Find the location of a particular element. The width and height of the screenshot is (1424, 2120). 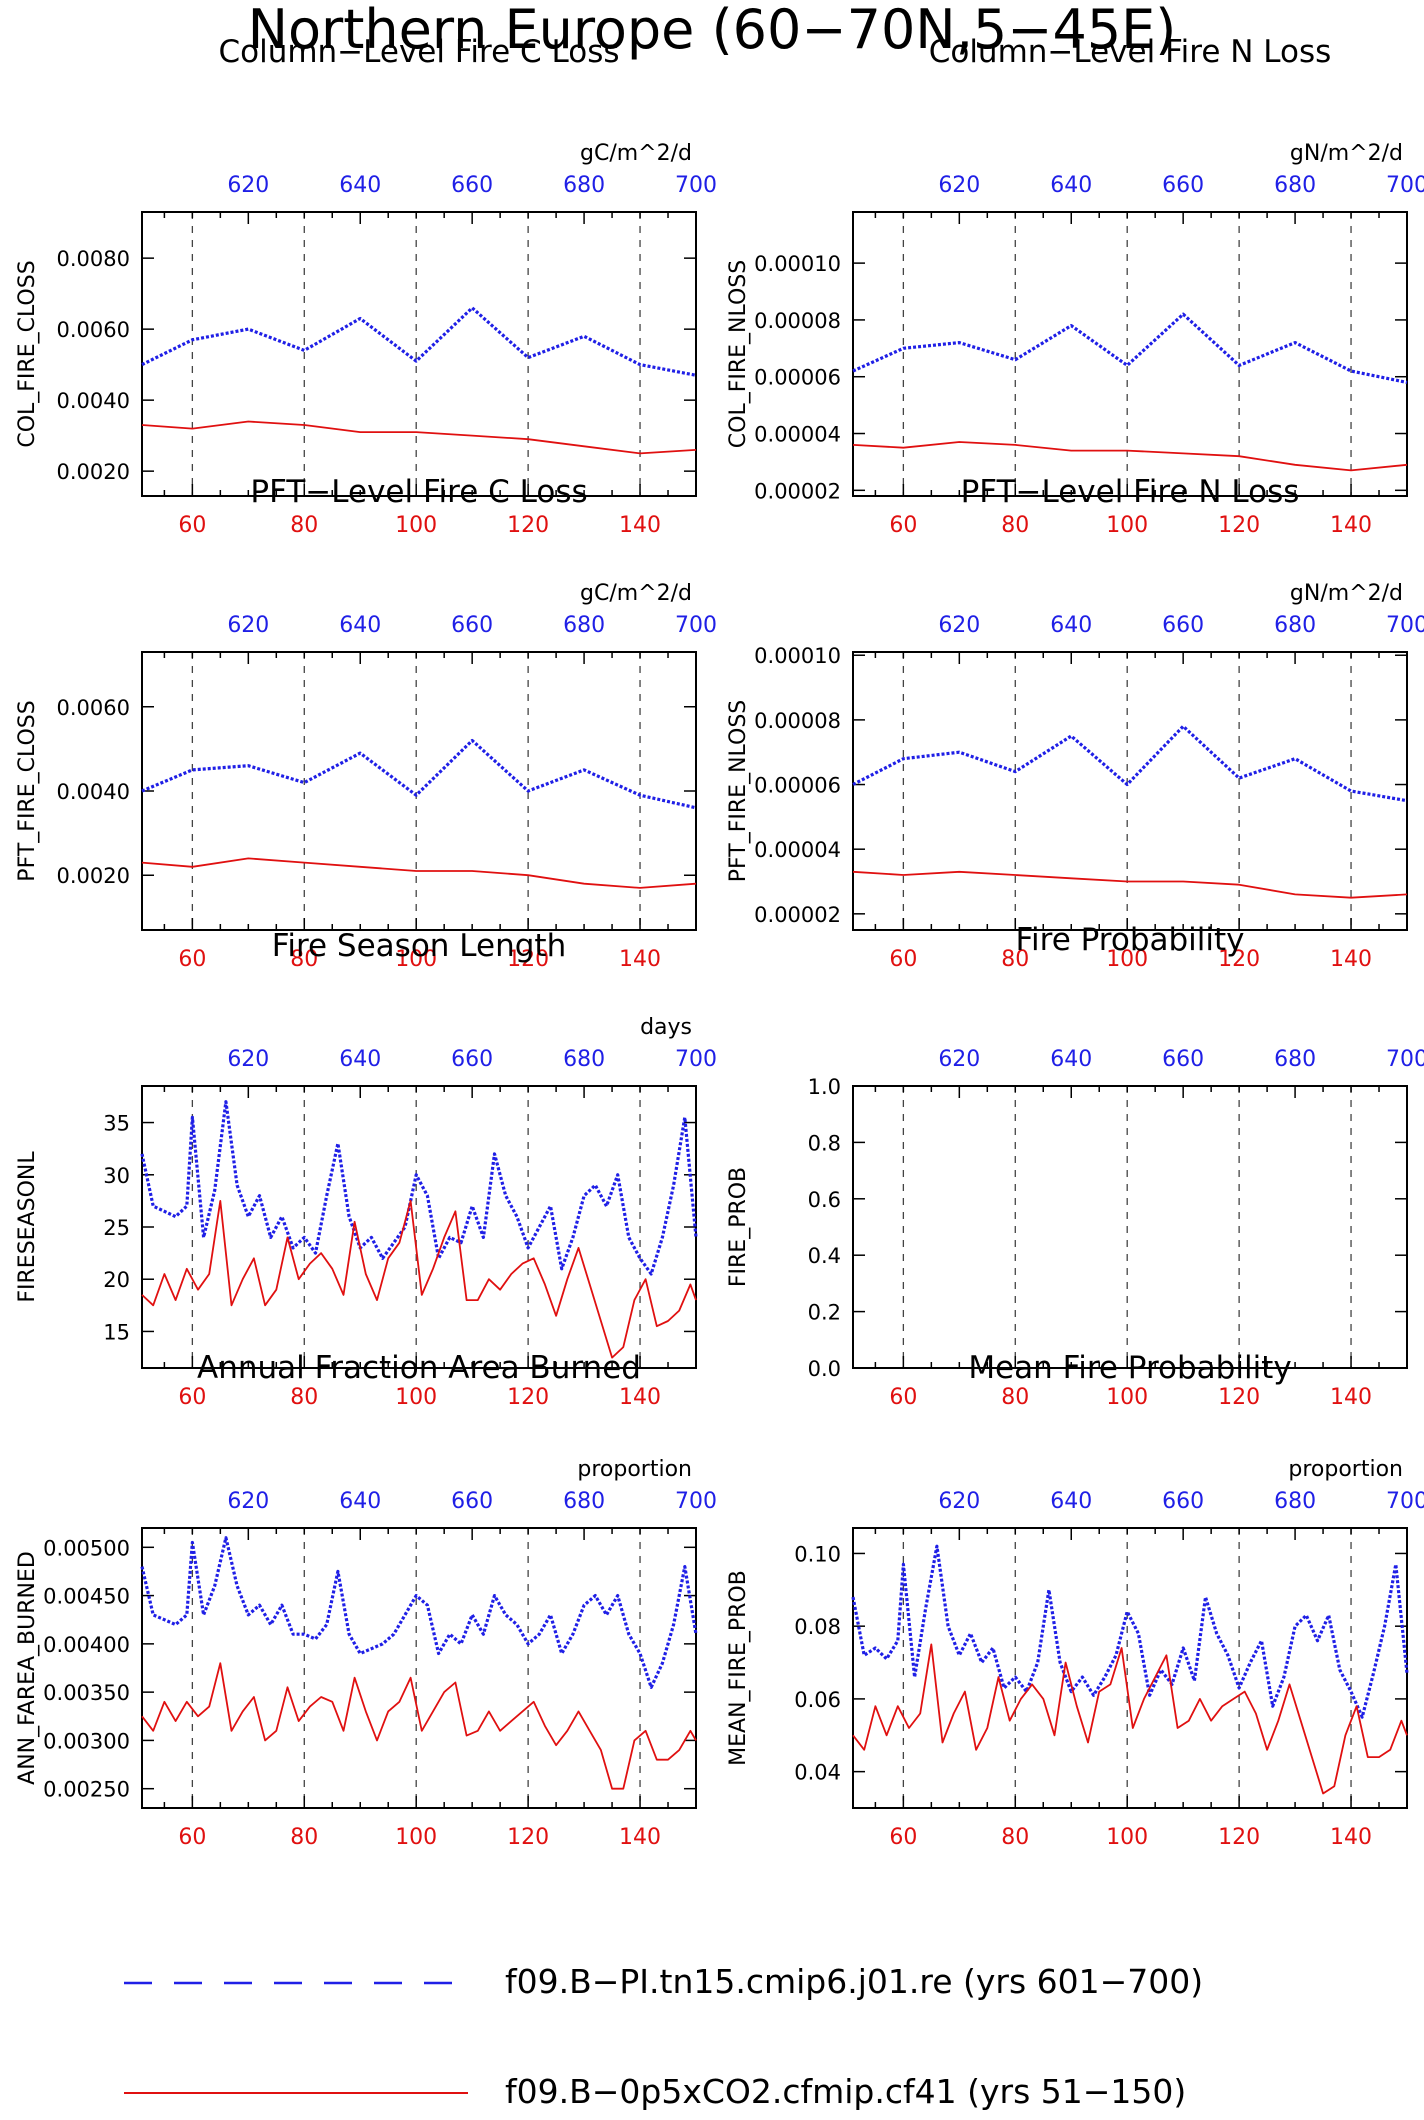

y-axis-label: ANN_FAREA_BURNED is located at coordinates (27, 1668).